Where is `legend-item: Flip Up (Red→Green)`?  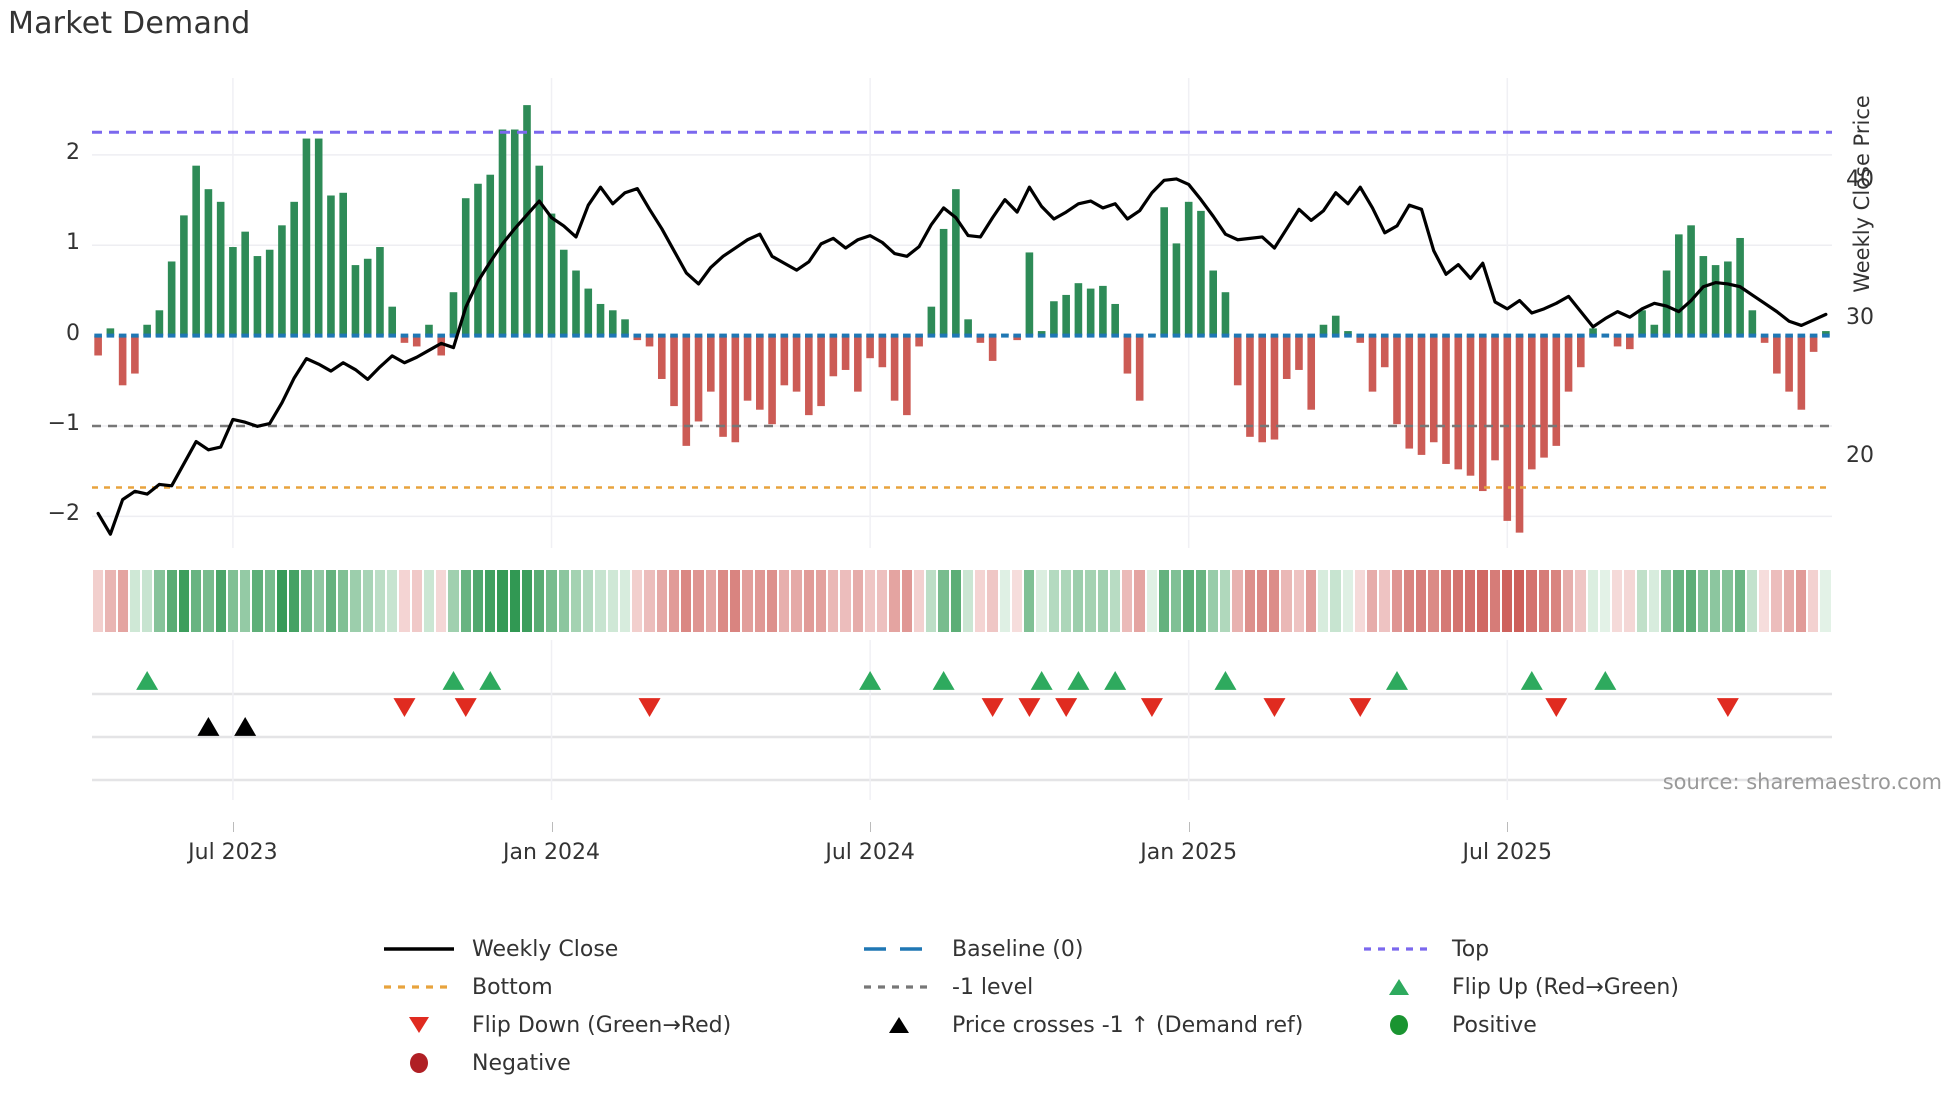 legend-item: Flip Up (Red→Green) is located at coordinates (1550, 987).